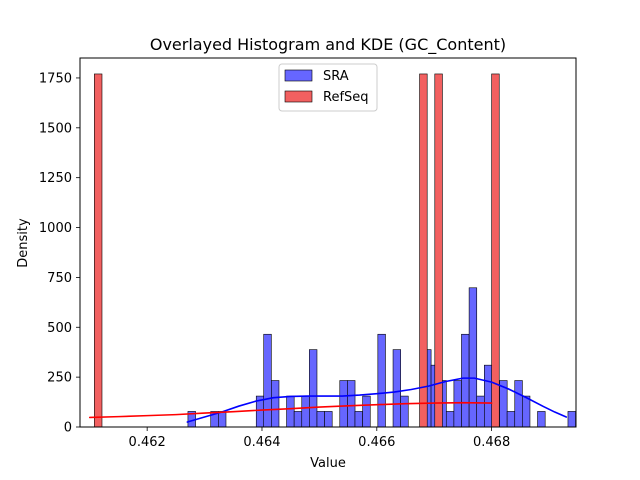 This screenshot has width=640, height=480. Describe the element at coordinates (328, 45) in the screenshot. I see `chart-title: Overlayed Histogram and KDE (GC_Content)` at that location.